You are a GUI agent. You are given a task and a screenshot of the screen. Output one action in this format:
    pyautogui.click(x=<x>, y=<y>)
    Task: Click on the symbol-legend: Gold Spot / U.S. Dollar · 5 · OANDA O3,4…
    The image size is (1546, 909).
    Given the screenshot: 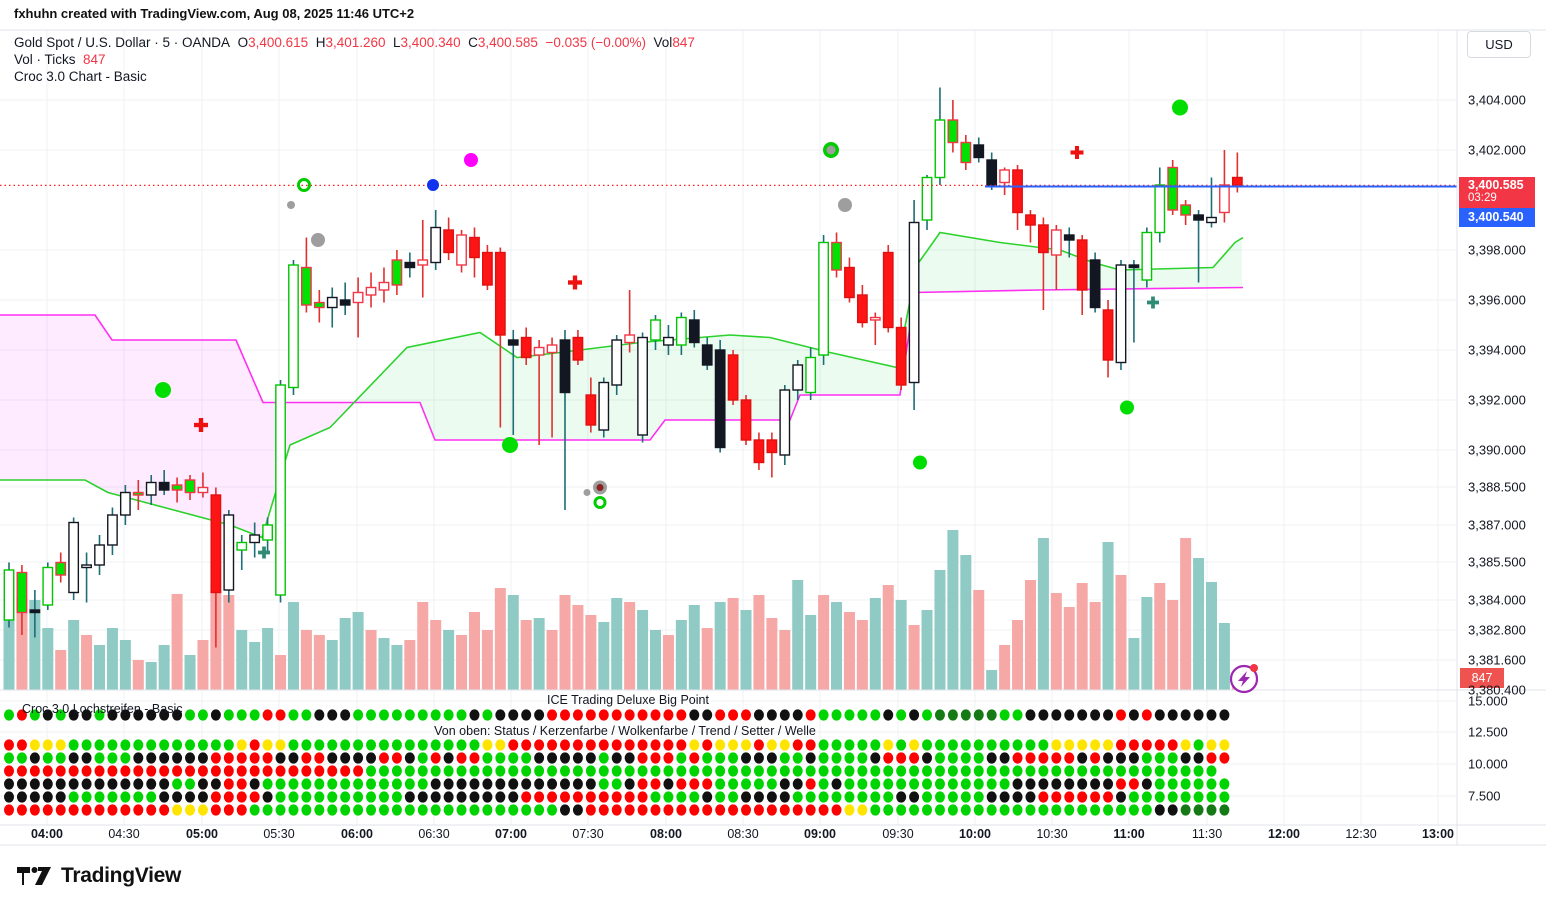 What is the action you would take?
    pyautogui.click(x=354, y=42)
    